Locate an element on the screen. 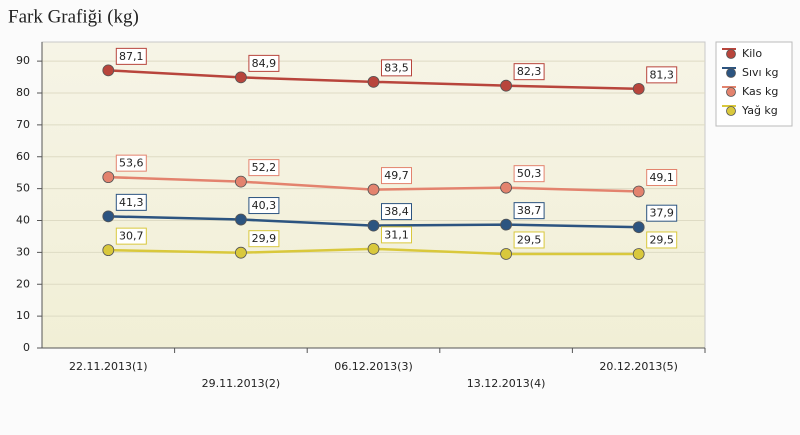 The image size is (800, 435). legend-label: Yağ kg is located at coordinates (759, 110).